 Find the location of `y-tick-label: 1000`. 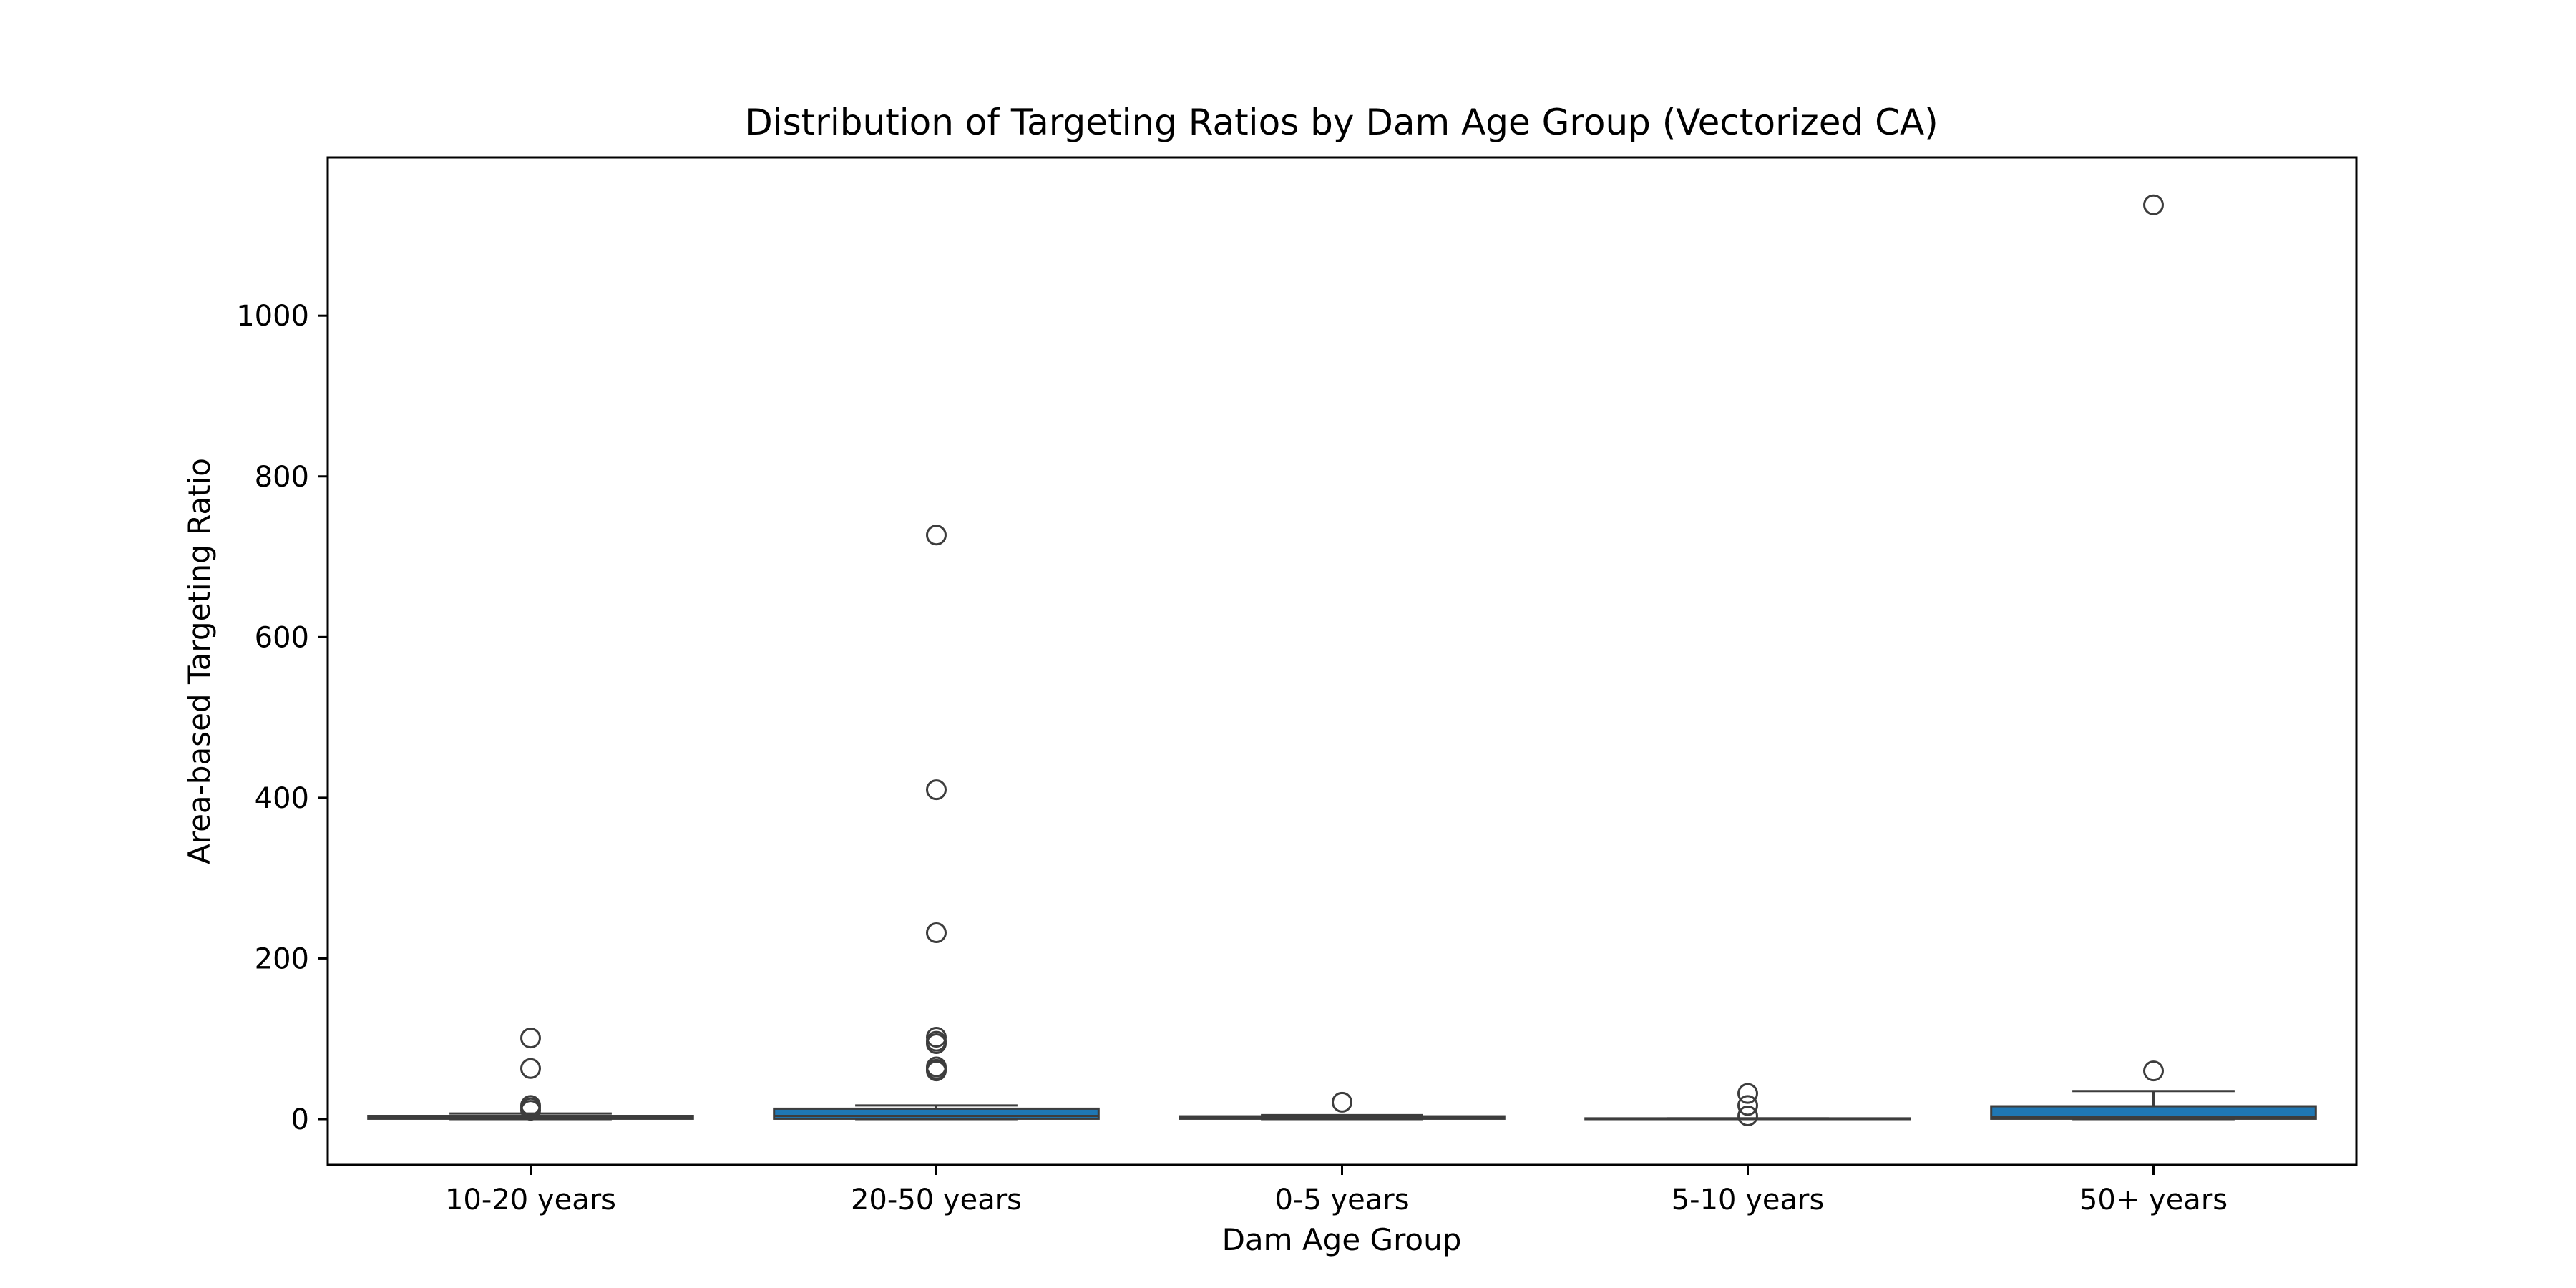

y-tick-label: 1000 is located at coordinates (272, 316).